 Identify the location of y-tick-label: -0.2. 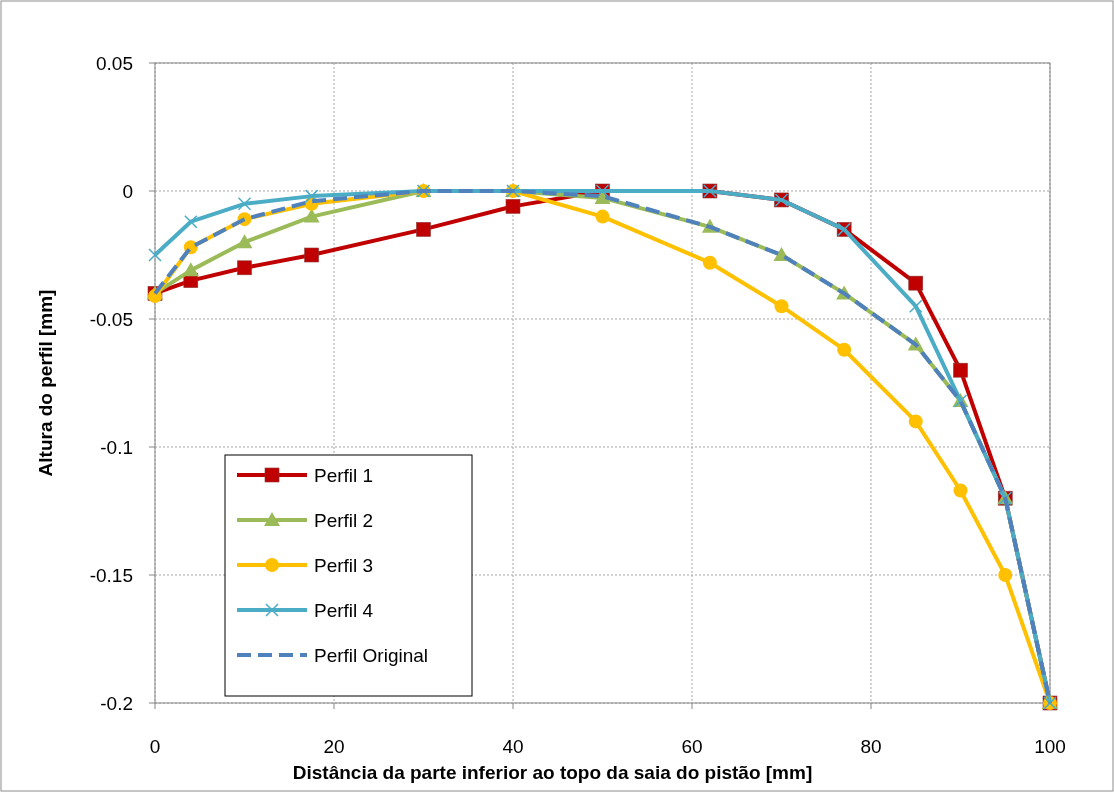
(116, 703).